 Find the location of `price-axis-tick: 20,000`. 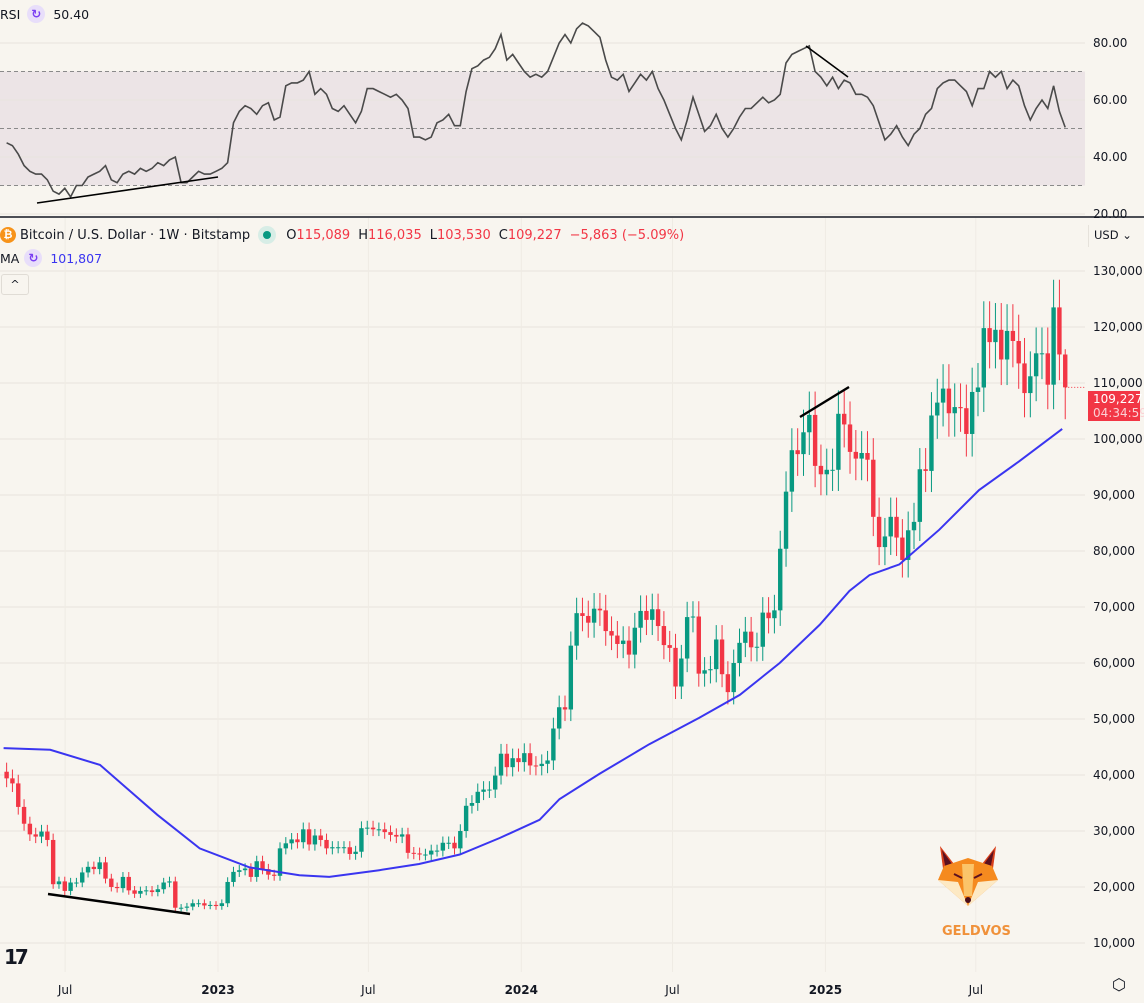

price-axis-tick: 20,000 is located at coordinates (1114, 887).